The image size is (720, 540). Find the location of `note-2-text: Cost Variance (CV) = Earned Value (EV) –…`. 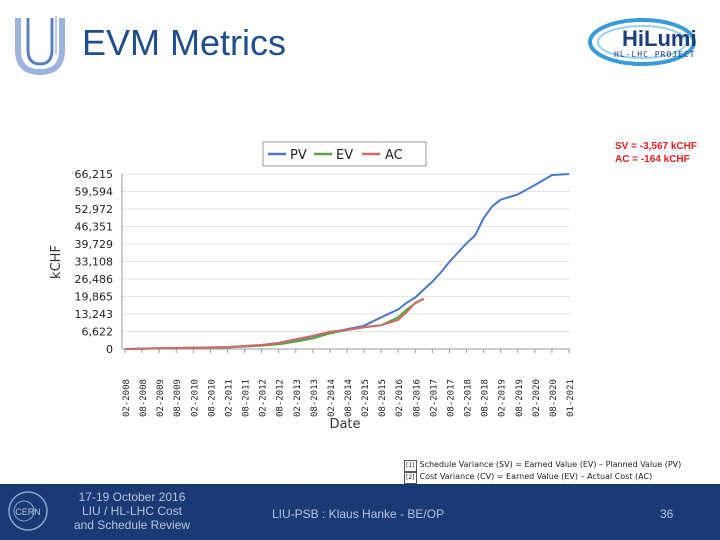

note-2-text: Cost Variance (CV) = Earned Value (EV) –… is located at coordinates (536, 476).